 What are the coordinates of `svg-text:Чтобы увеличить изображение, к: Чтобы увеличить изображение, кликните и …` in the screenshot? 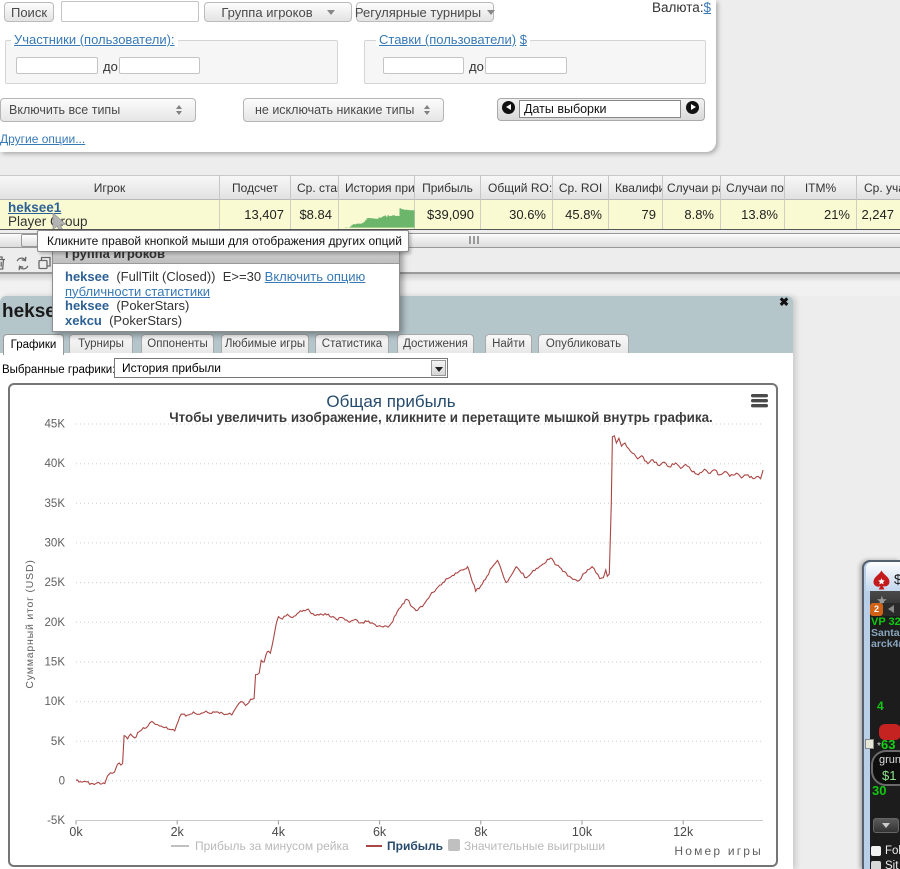 It's located at (441, 417).